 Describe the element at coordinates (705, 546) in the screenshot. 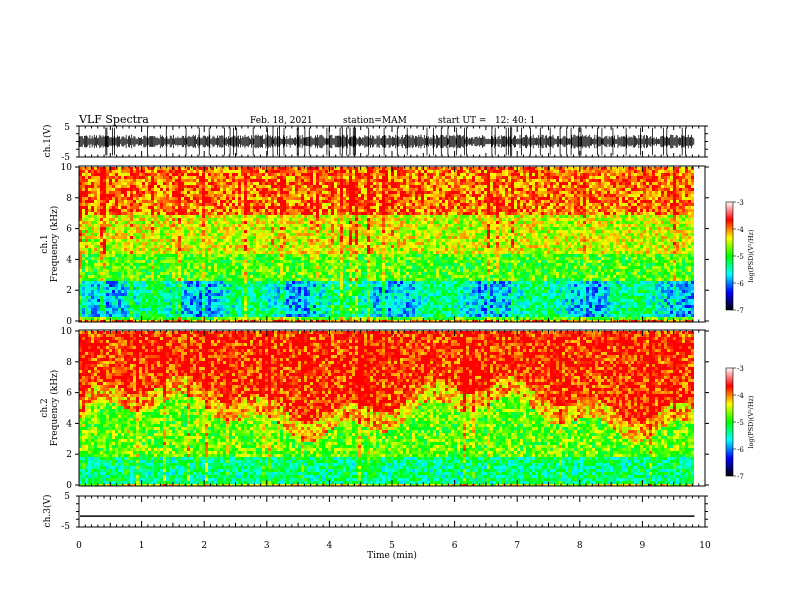

I see `x-tick-label-10: 10` at that location.